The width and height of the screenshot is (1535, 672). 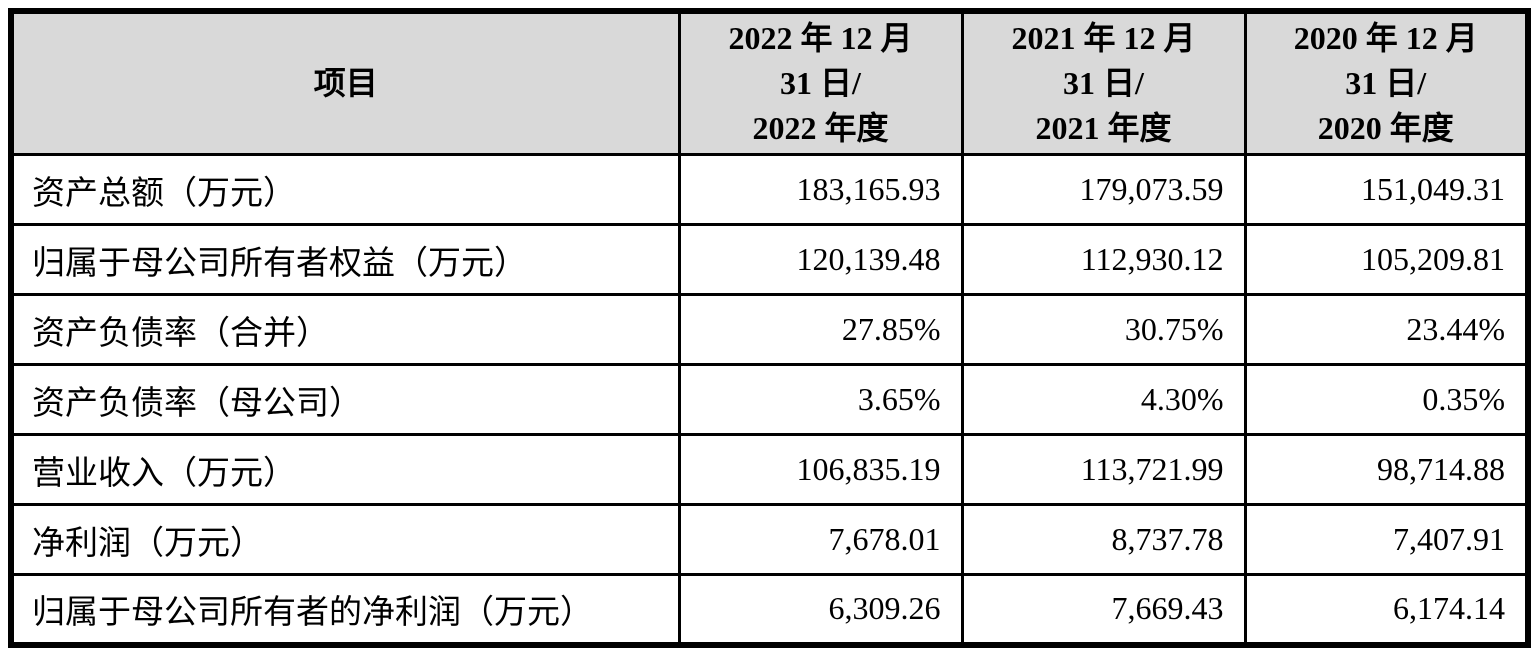 What do you see at coordinates (345, 399) in the screenshot?
I see `row-label: 资产负债率（母公司）` at bounding box center [345, 399].